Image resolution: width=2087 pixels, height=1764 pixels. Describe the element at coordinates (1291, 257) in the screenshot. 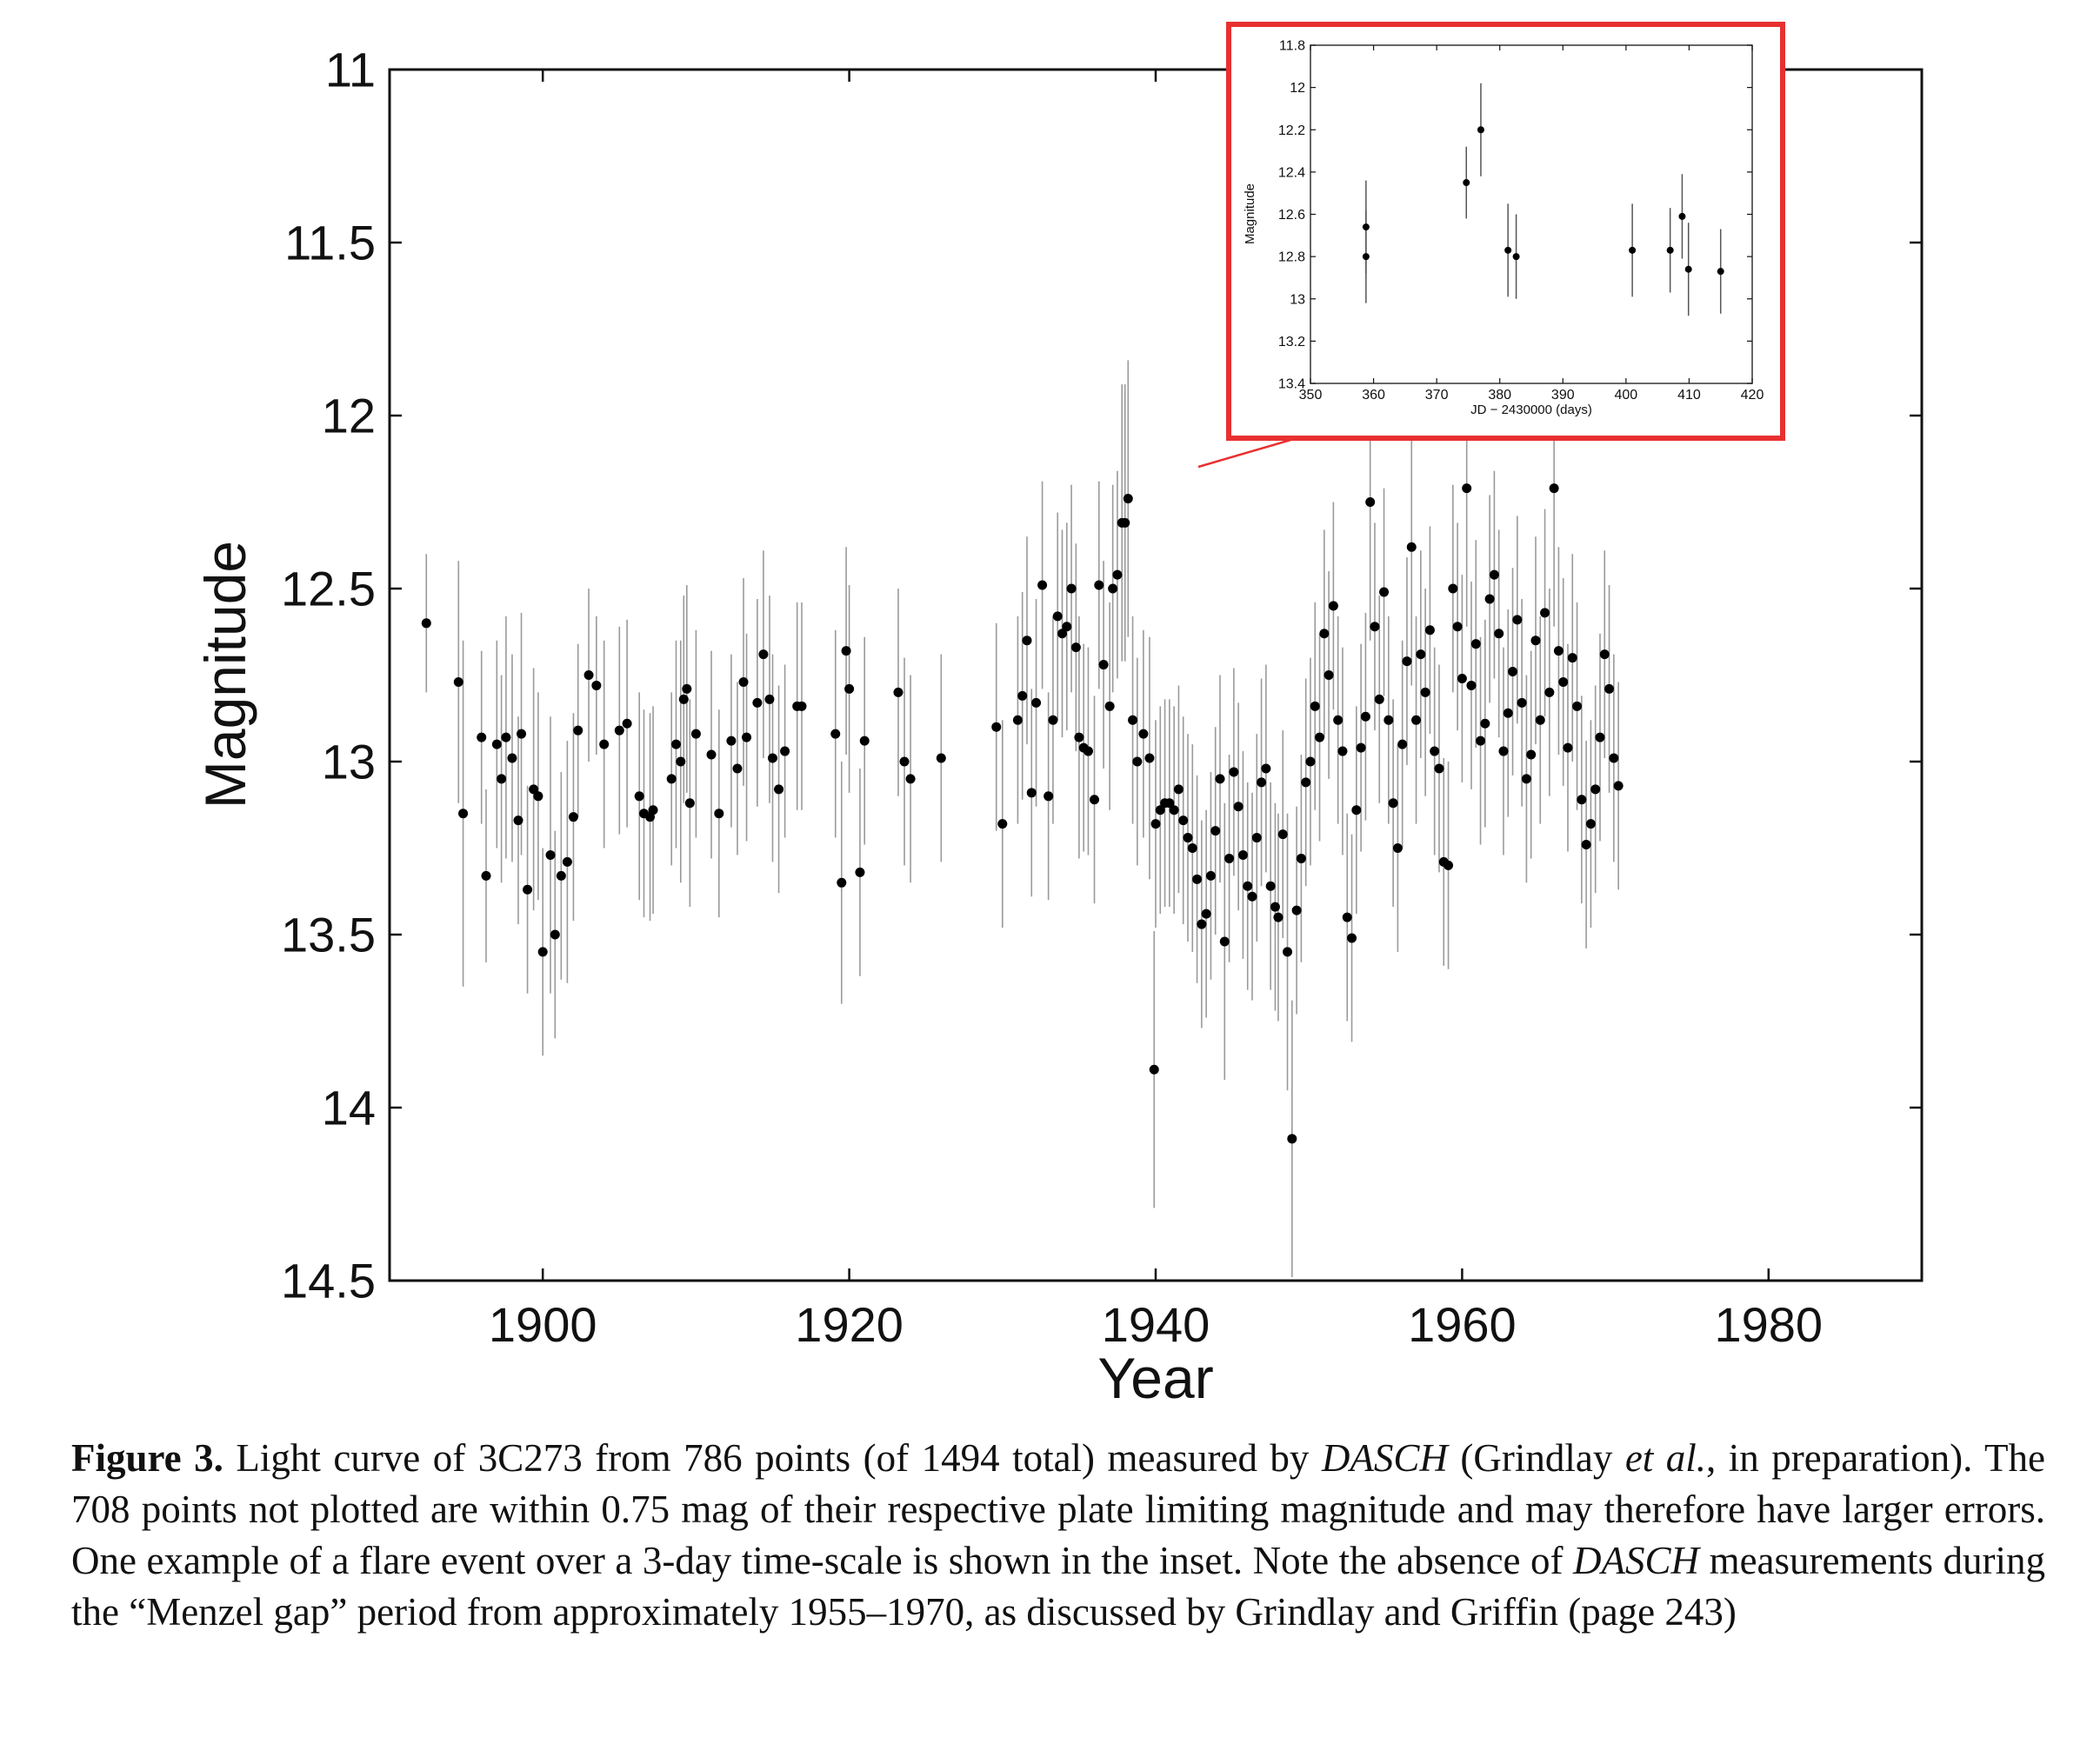

I see `y-tick-label: 12.8` at that location.